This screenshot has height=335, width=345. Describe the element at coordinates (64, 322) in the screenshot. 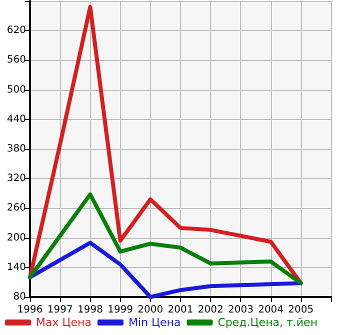

I see `legend-label: Max Цена` at that location.